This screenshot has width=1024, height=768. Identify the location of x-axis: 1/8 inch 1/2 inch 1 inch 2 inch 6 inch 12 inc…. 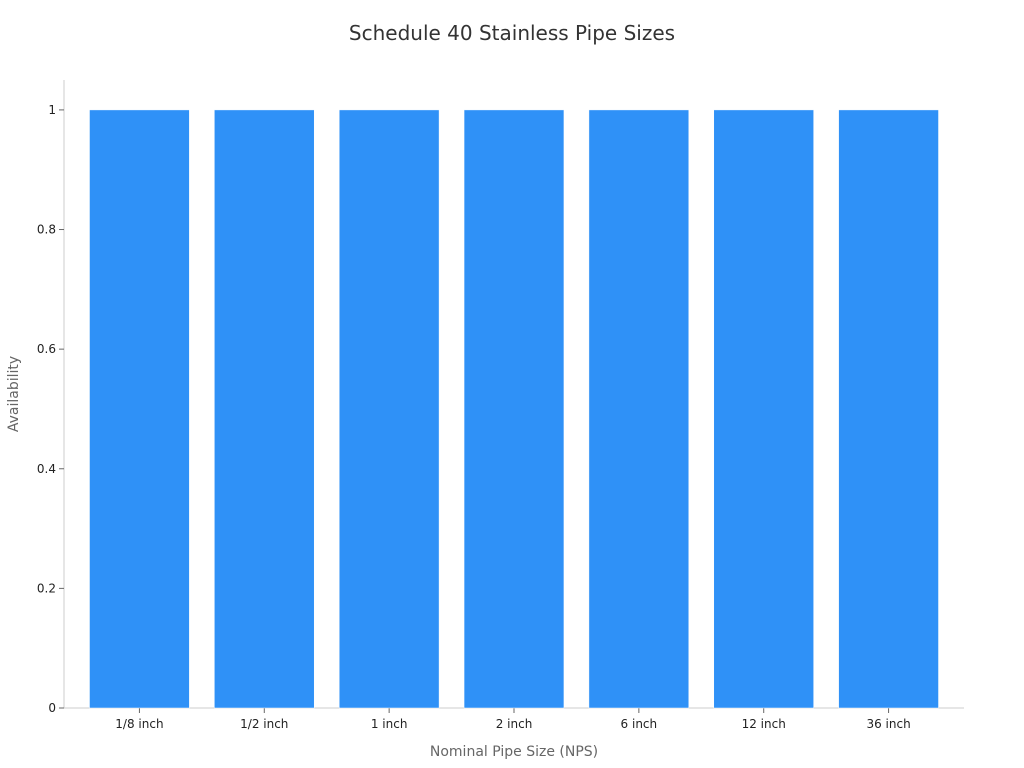
(514, 719).